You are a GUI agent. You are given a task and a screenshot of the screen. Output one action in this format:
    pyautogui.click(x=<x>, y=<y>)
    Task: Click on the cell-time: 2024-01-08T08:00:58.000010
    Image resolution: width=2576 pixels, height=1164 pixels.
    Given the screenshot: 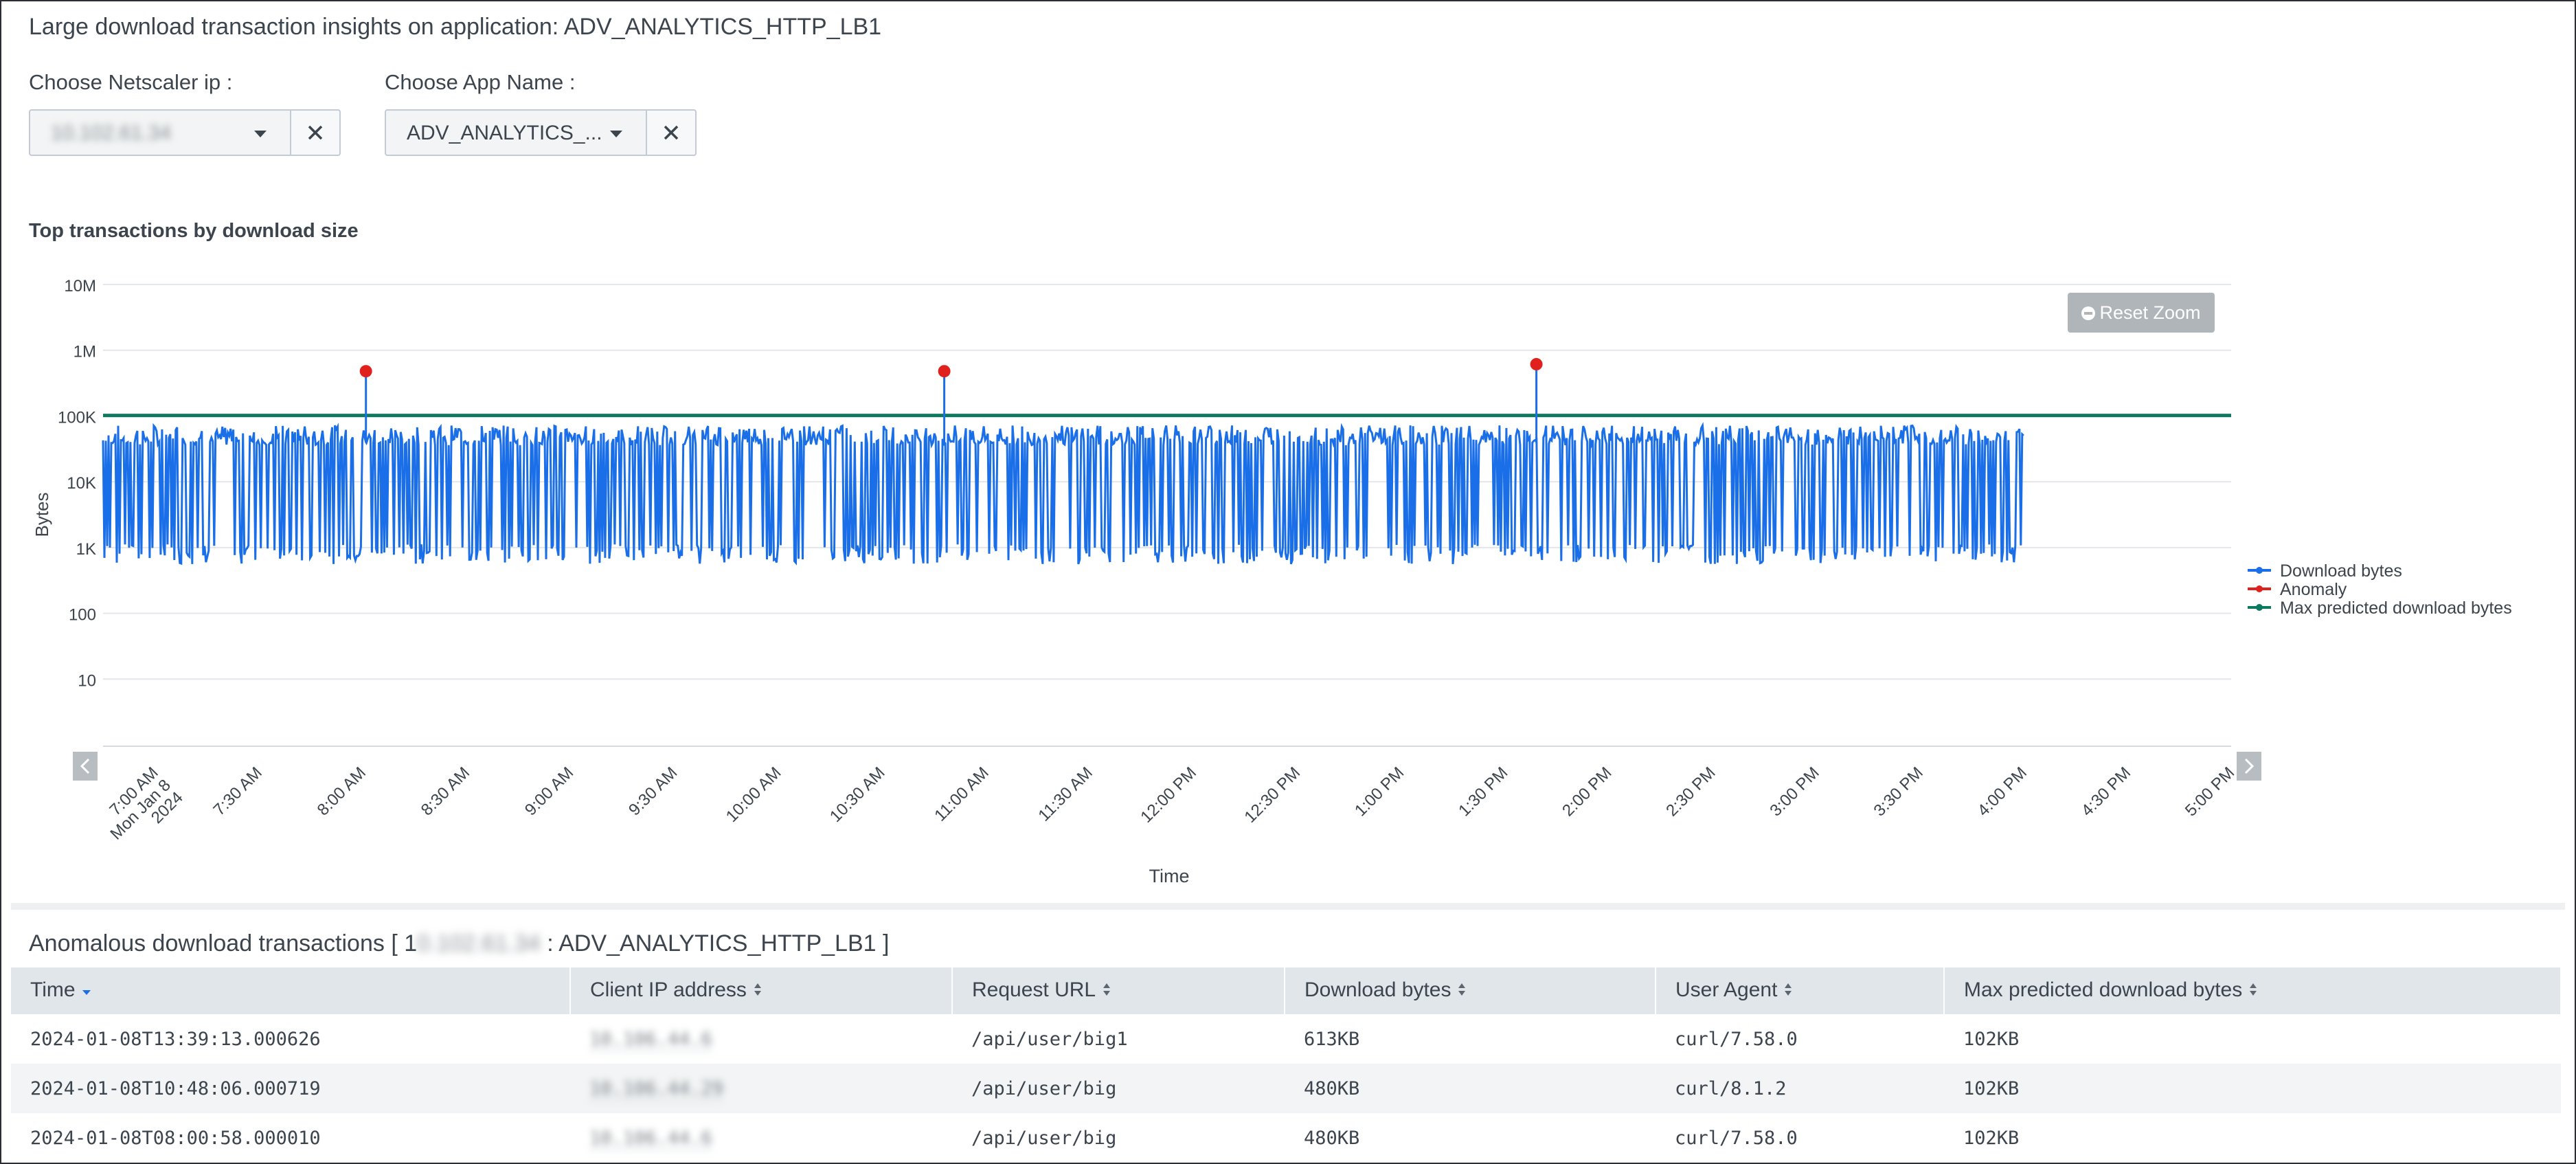 What is the action you would take?
    pyautogui.click(x=175, y=1138)
    